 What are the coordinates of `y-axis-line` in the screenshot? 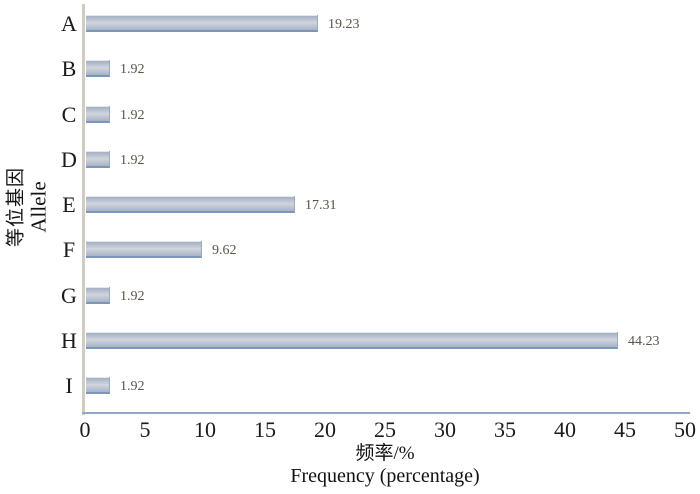 It's located at (83, 209).